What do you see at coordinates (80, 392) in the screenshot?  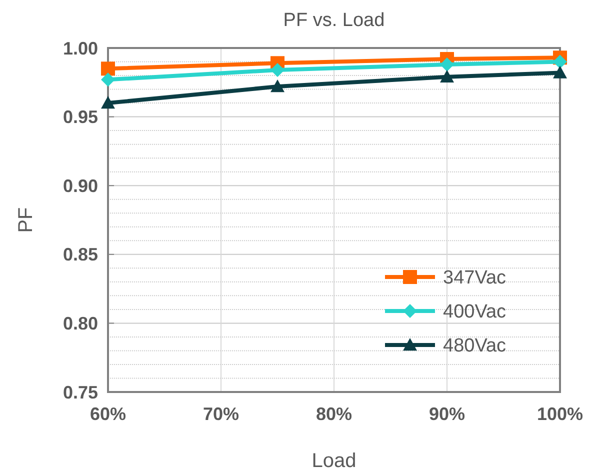 I see `y-tick-label: 0.75` at bounding box center [80, 392].